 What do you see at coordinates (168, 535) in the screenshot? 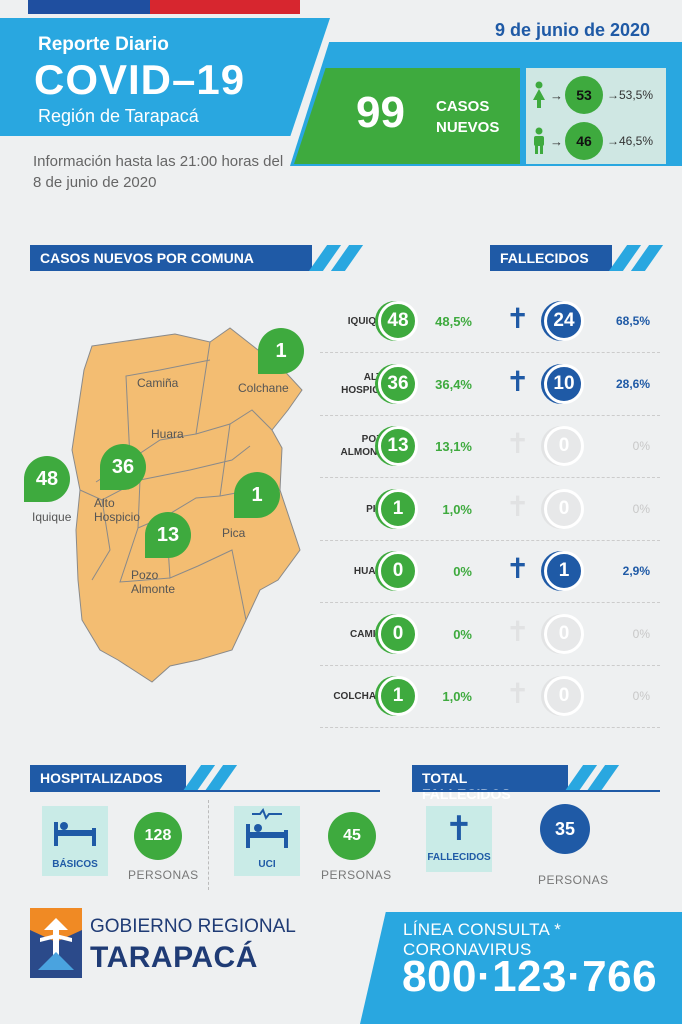
I see `map-pin-pozo-almonte: 13` at bounding box center [168, 535].